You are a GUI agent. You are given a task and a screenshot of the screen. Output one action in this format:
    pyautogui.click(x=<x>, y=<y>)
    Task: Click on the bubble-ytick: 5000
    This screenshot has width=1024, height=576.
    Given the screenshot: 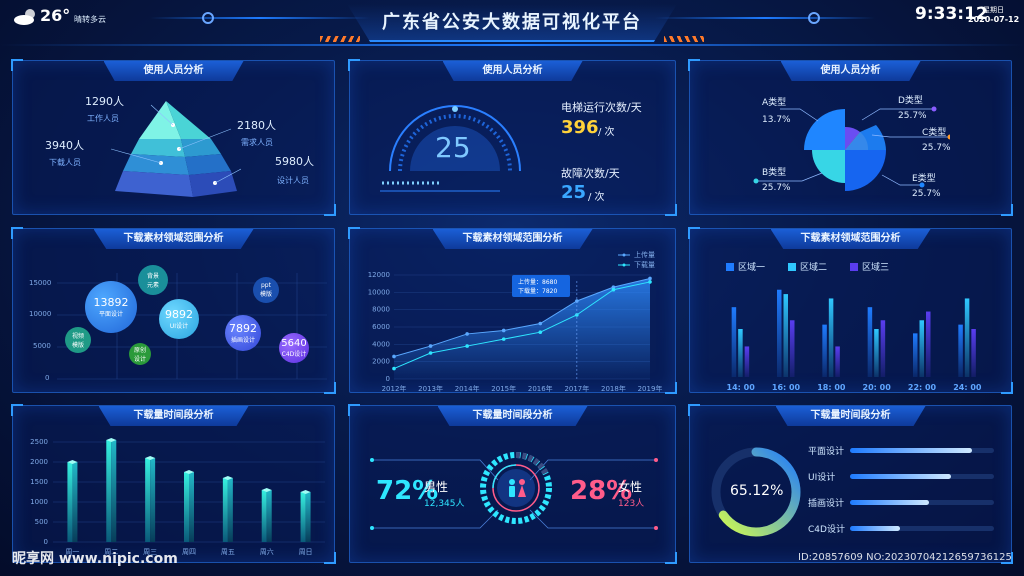 What is the action you would take?
    pyautogui.click(x=42, y=346)
    